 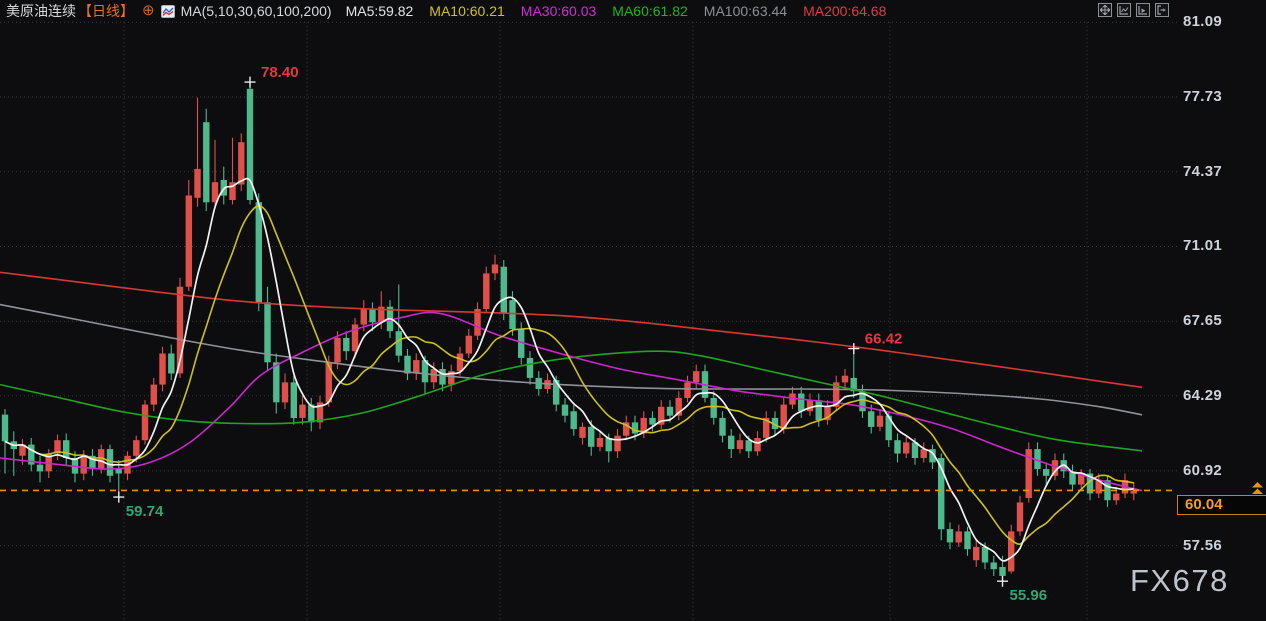 What do you see at coordinates (148, 10) in the screenshot?
I see `add-indicator-icon: ⊕` at bounding box center [148, 10].